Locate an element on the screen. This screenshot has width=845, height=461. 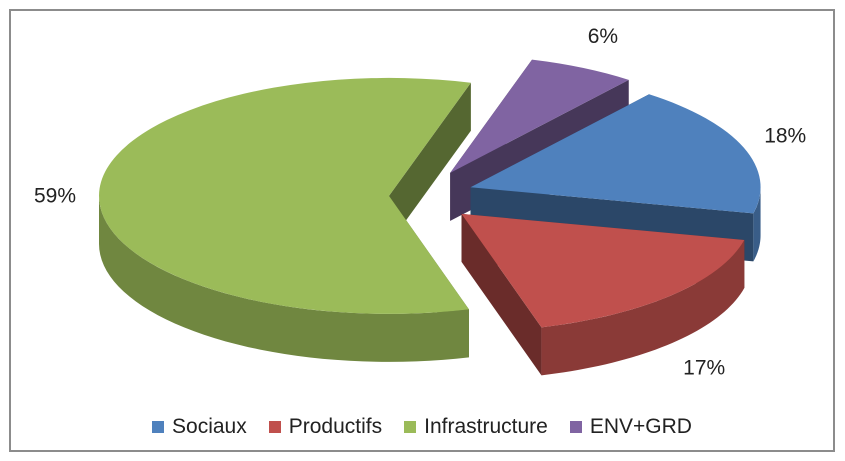
legend-label-env-grd: ENV+GRD is located at coordinates (640, 426).